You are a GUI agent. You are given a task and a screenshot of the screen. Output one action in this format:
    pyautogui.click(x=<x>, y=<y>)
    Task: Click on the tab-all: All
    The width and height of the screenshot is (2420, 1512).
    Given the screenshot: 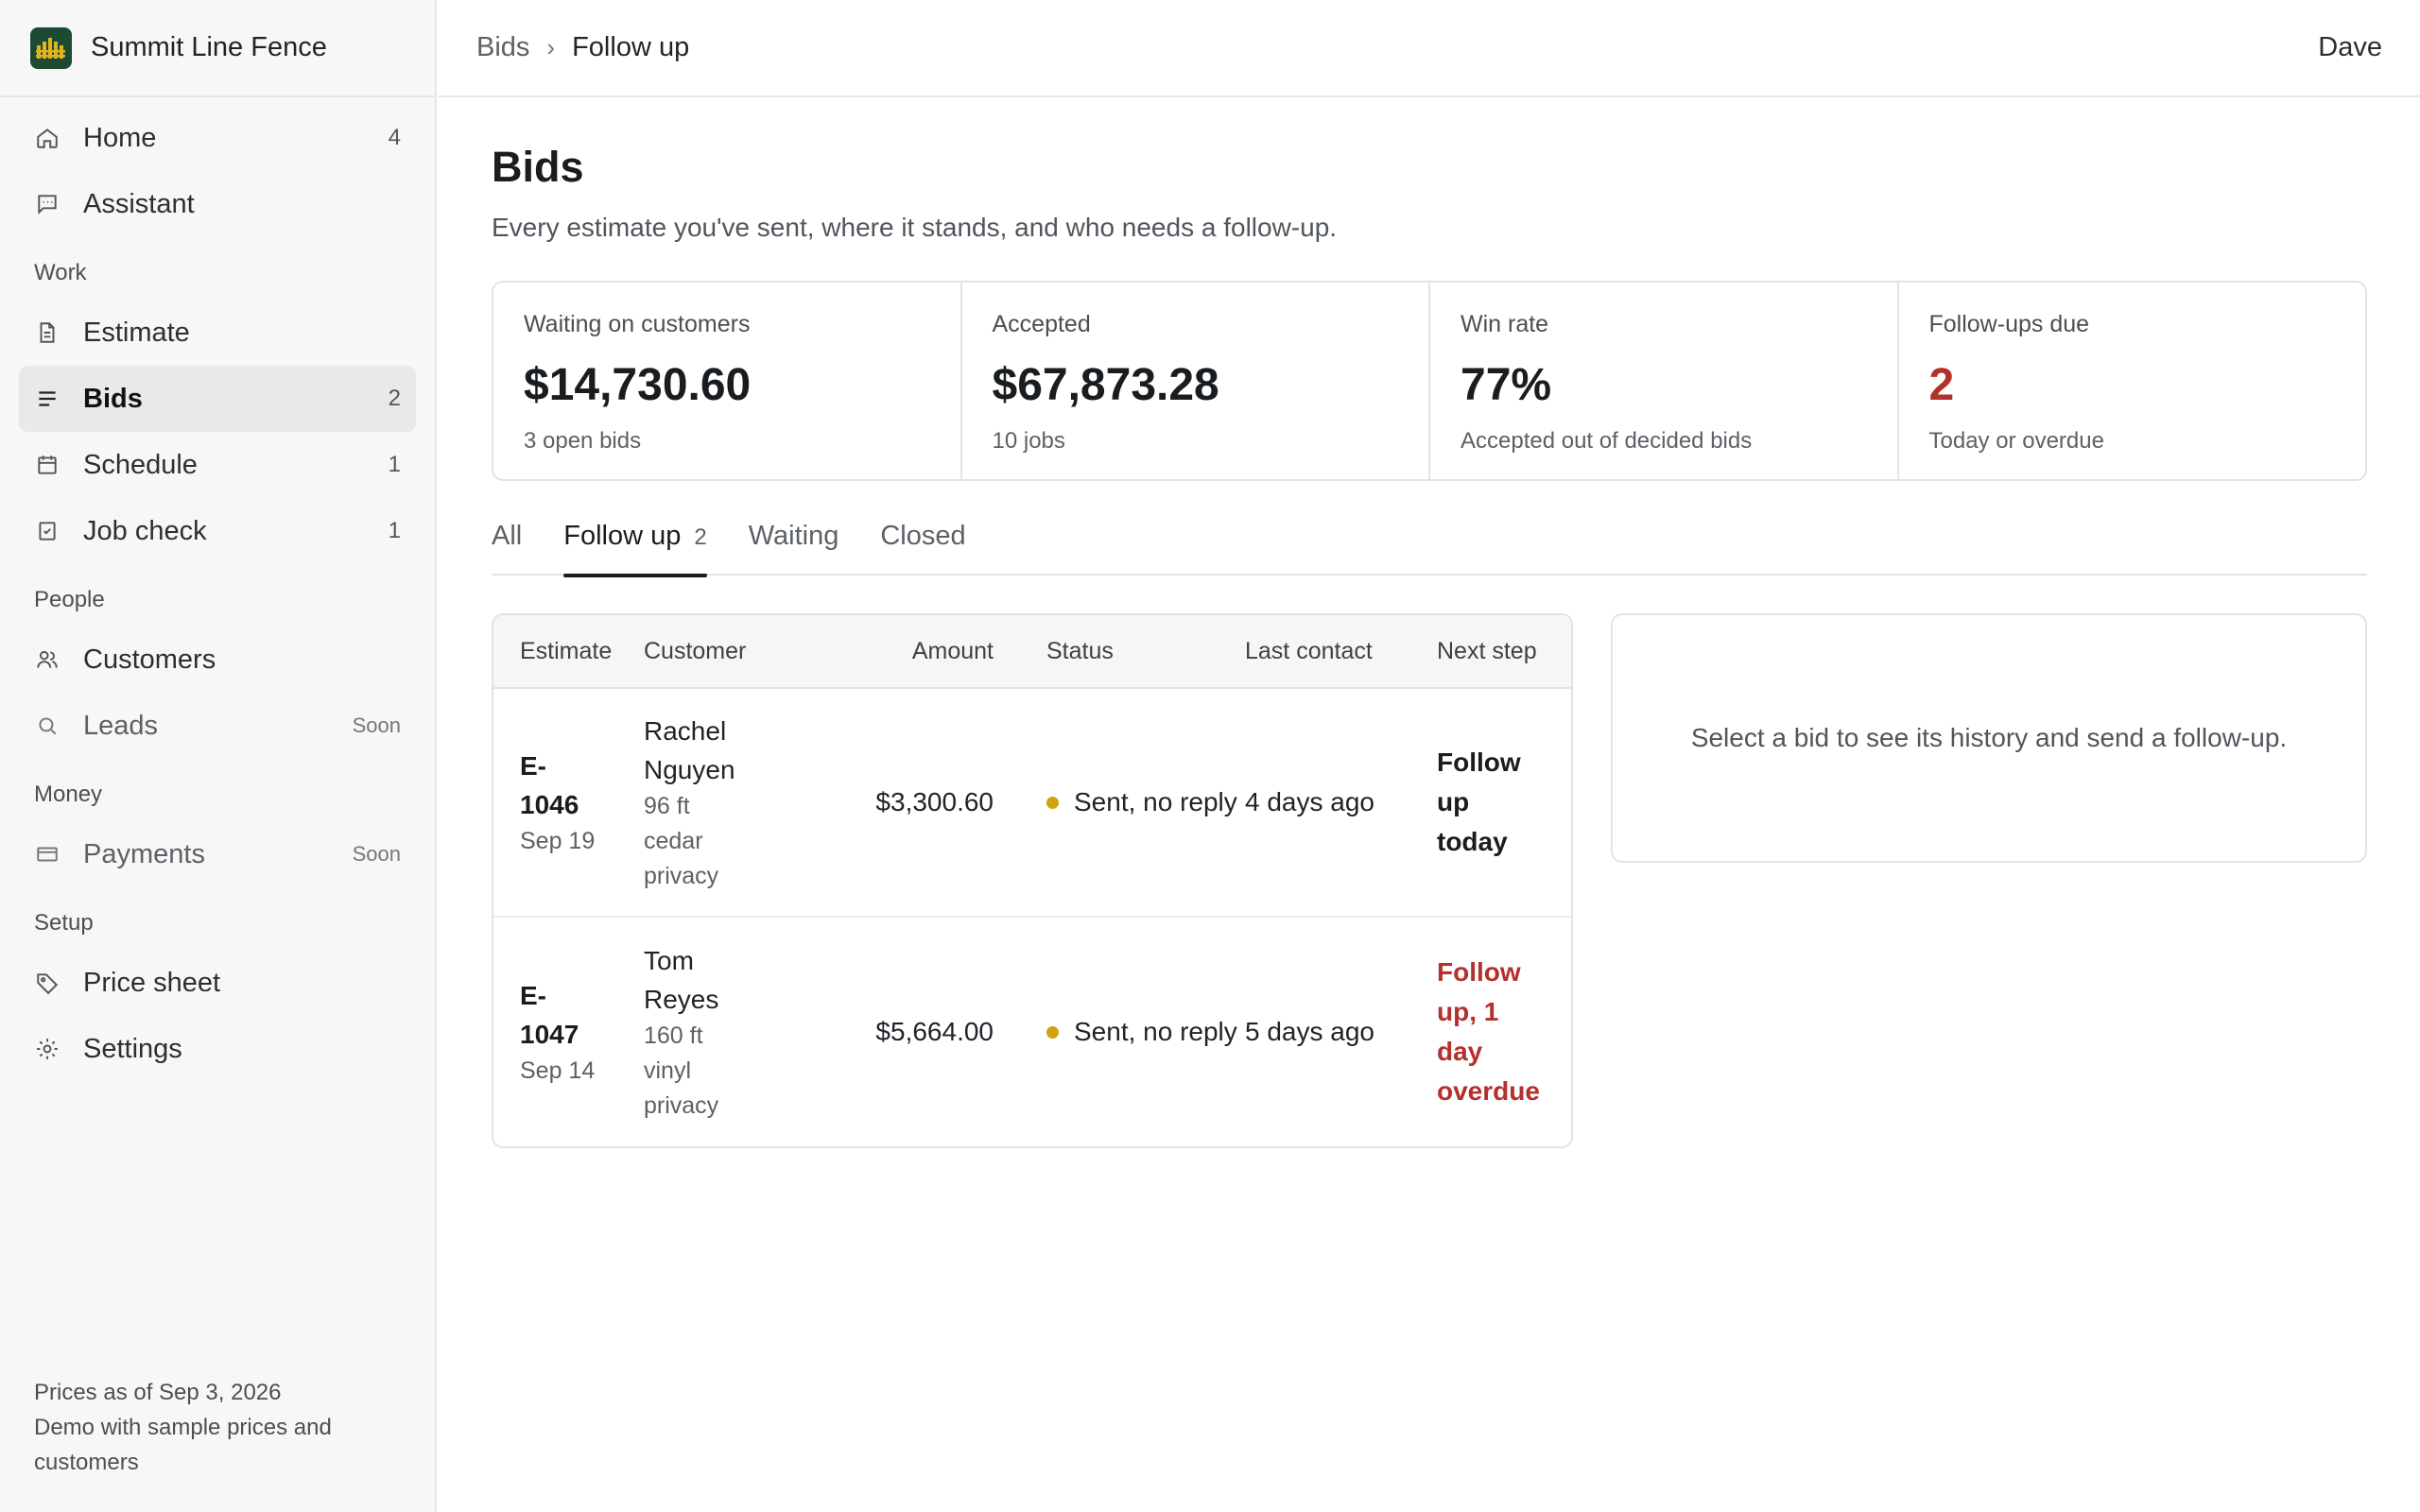 What is the action you would take?
    pyautogui.click(x=507, y=546)
    